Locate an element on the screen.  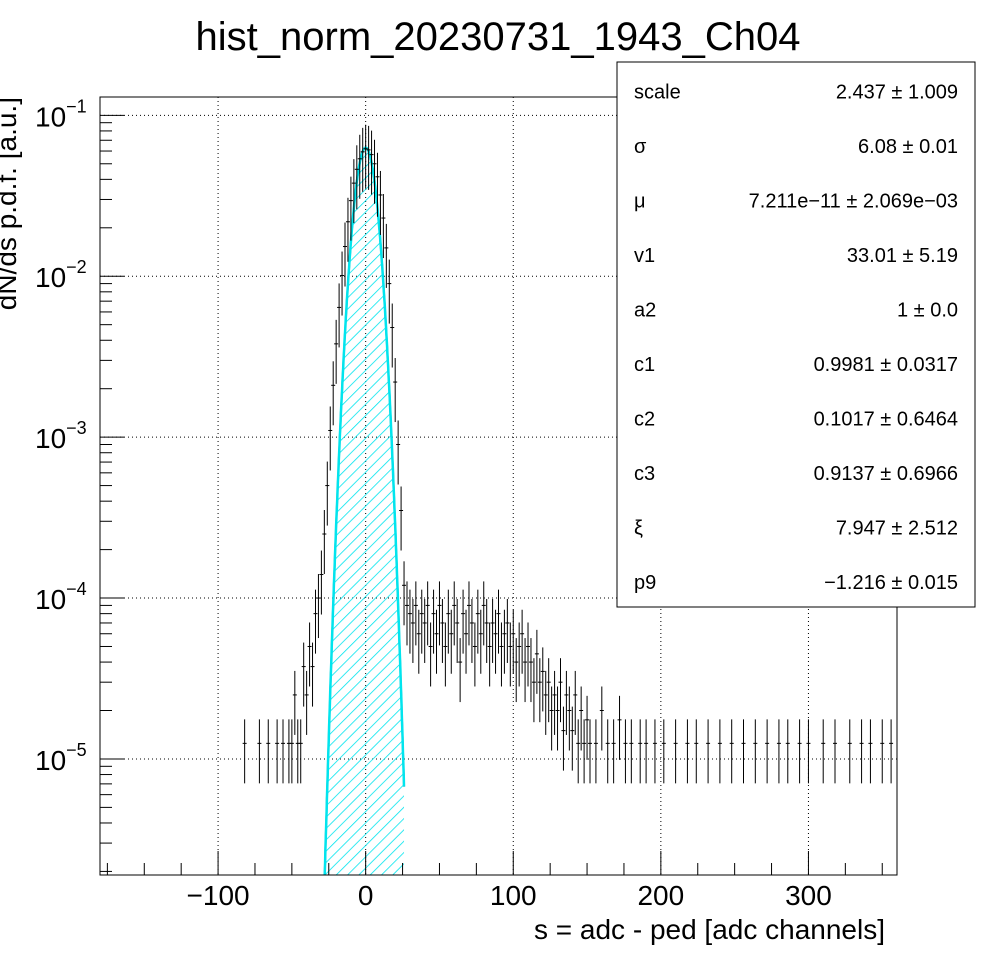
x-tick-label-2: 100 is located at coordinates (513, 895).